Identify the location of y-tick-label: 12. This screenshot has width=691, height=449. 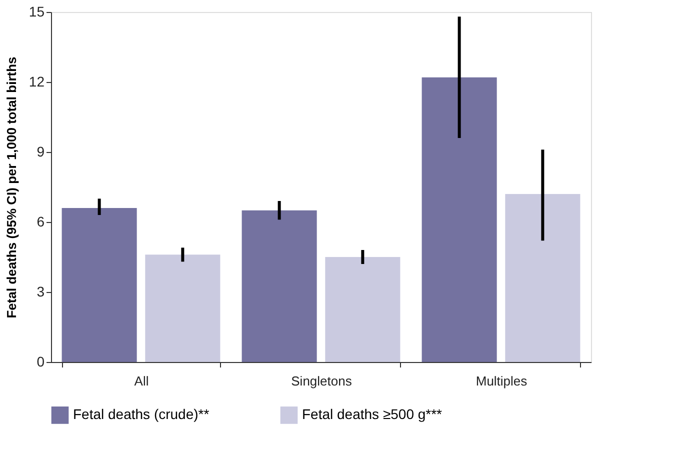
(36, 82).